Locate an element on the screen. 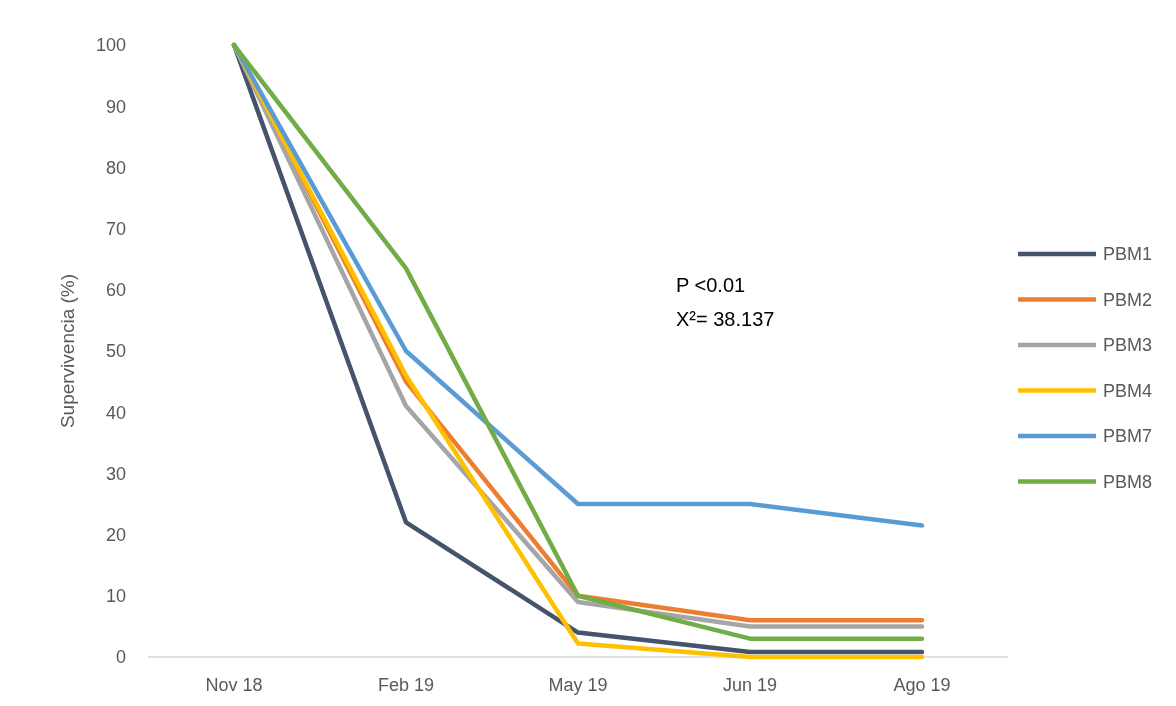  y-axis-title: Supervivencia (%) is located at coordinates (67, 351).